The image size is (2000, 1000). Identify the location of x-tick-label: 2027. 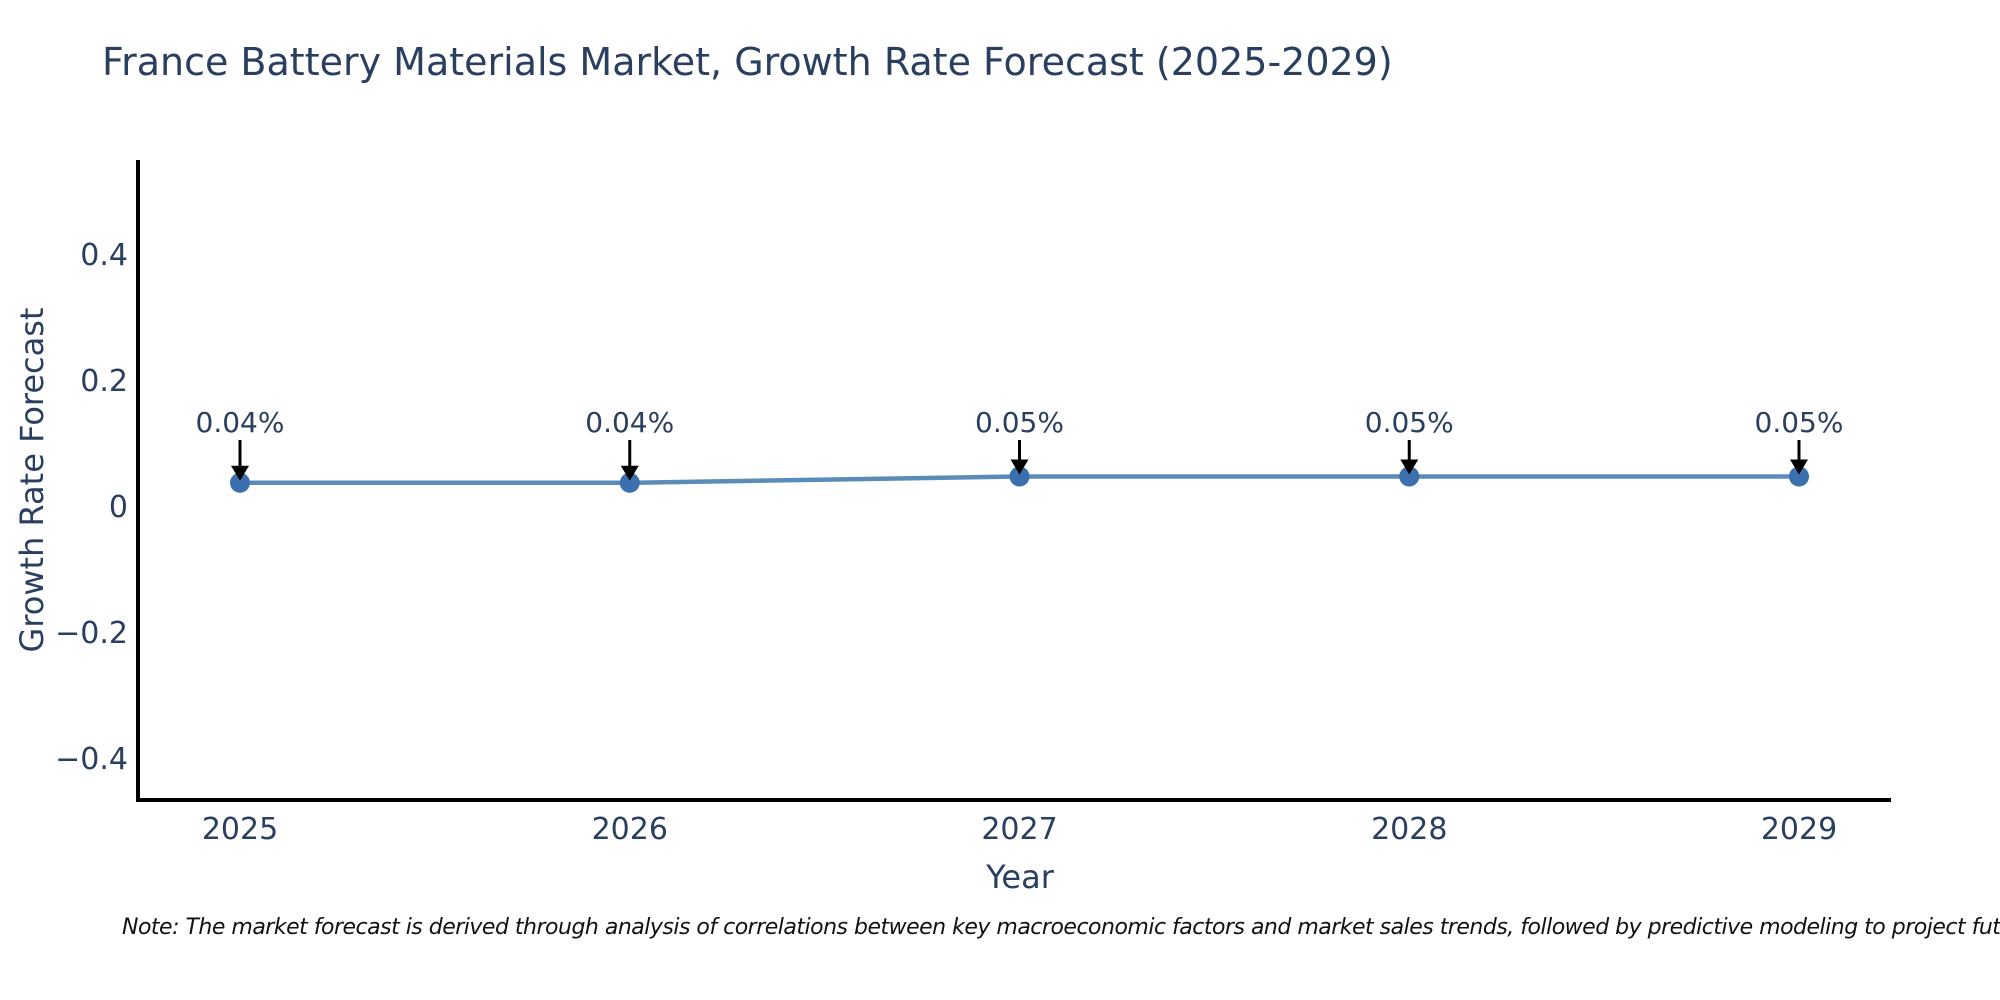
(1019, 829).